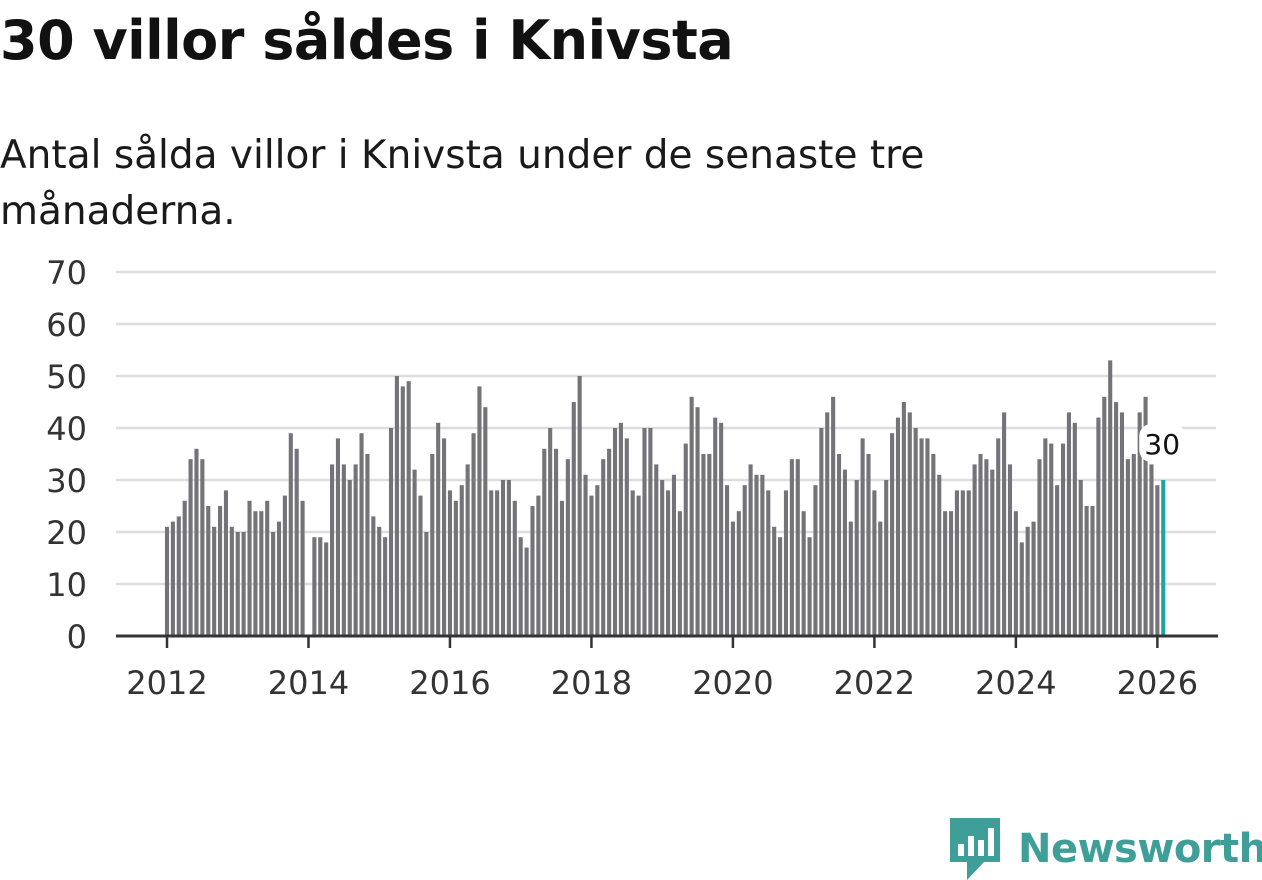 Image resolution: width=1262 pixels, height=880 pixels. I want to click on y-tick-label: 40, so click(66, 429).